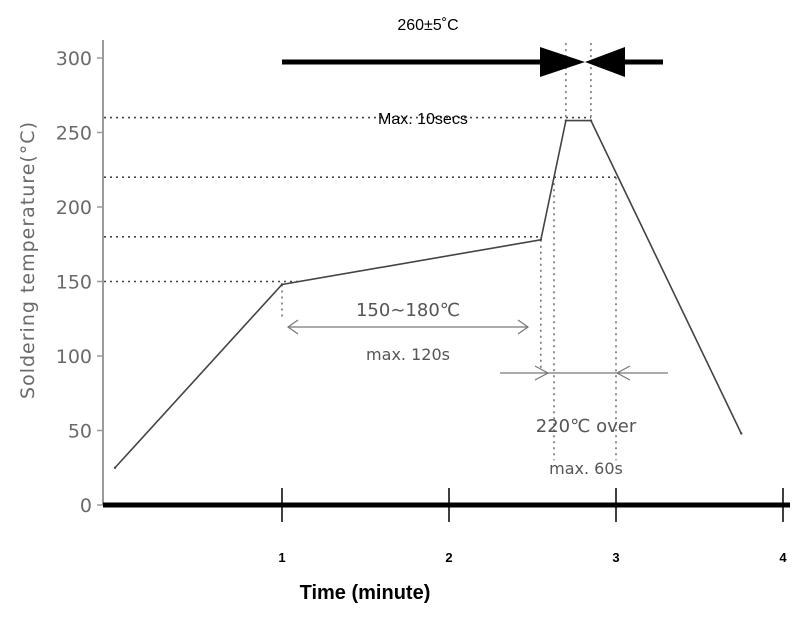 This screenshot has height=619, width=804. I want to click on y-tick-label: 200, so click(74, 208).